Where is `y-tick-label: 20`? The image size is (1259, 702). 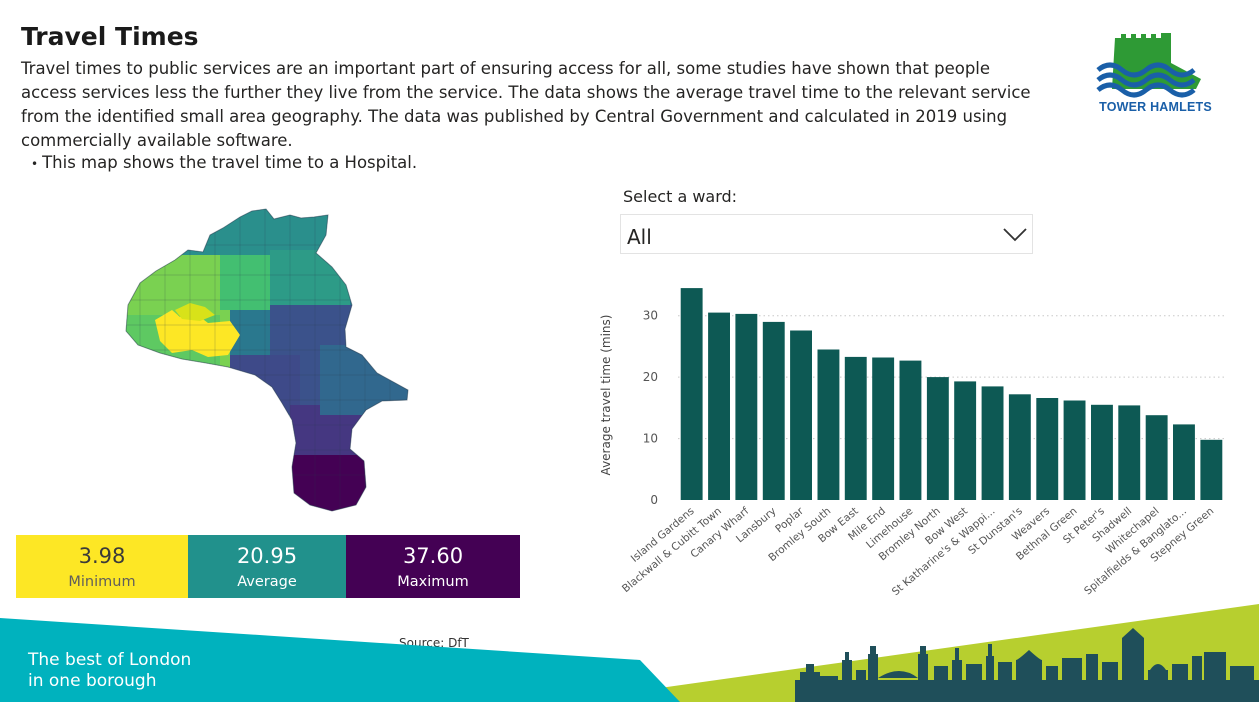 y-tick-label: 20 is located at coordinates (650, 377).